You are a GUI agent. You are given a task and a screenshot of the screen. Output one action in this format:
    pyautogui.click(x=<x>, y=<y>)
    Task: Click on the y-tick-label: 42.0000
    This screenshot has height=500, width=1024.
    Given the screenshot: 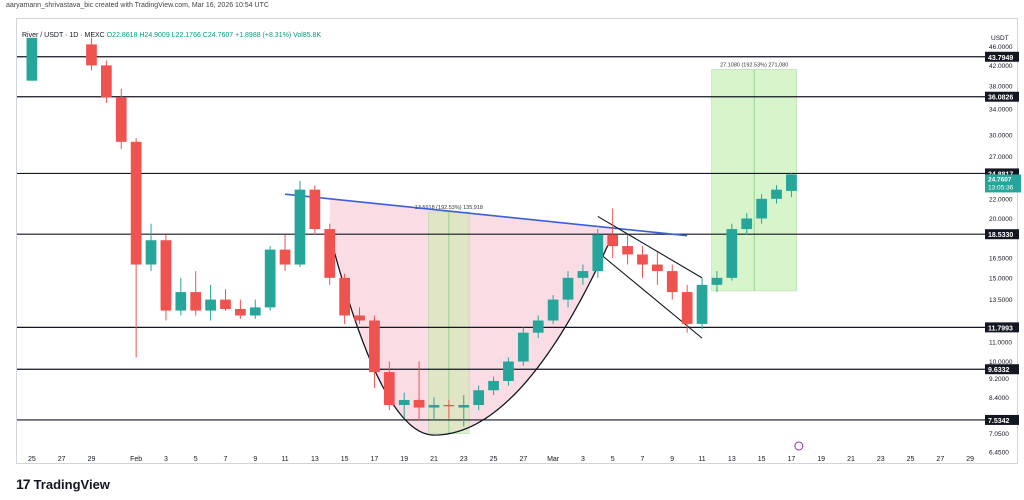 What is the action you would take?
    pyautogui.click(x=1001, y=66)
    